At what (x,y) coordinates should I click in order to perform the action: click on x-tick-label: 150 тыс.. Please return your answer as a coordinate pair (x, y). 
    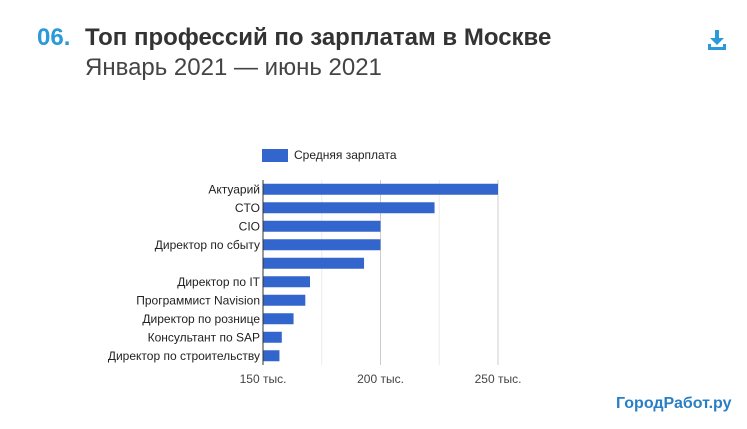
    Looking at the image, I should click on (263, 379).